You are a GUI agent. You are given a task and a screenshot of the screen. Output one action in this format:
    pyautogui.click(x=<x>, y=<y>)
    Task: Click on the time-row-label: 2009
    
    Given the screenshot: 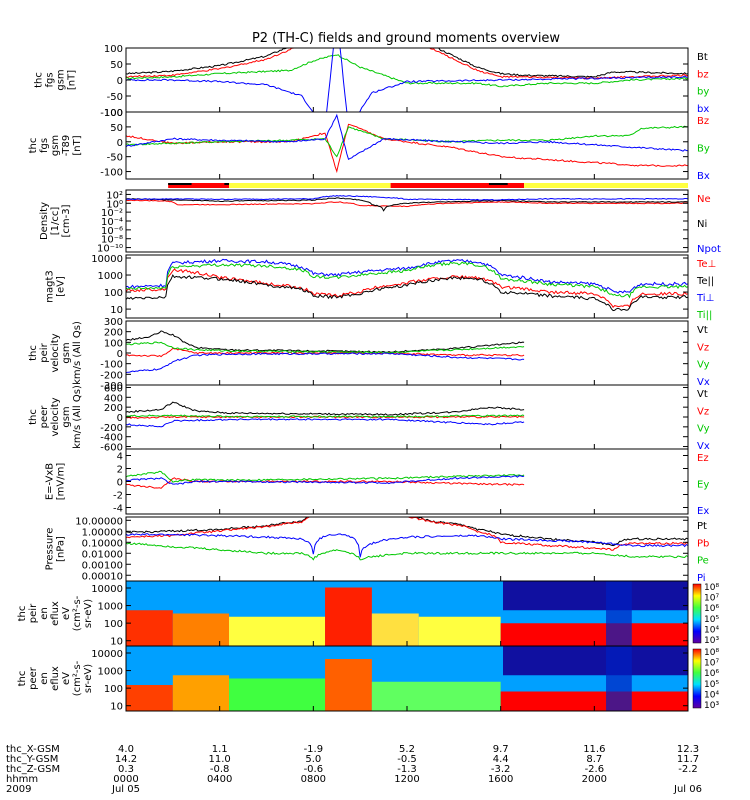 What is the action you would take?
    pyautogui.click(x=18, y=789)
    